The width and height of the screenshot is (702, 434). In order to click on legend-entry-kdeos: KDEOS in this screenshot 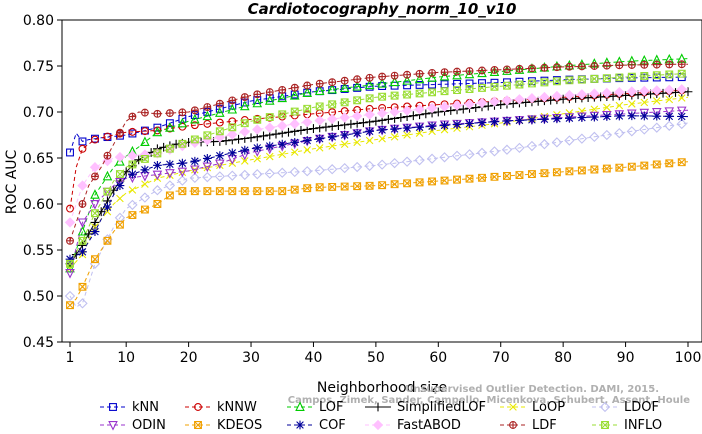, I will do `click(223, 425)`.